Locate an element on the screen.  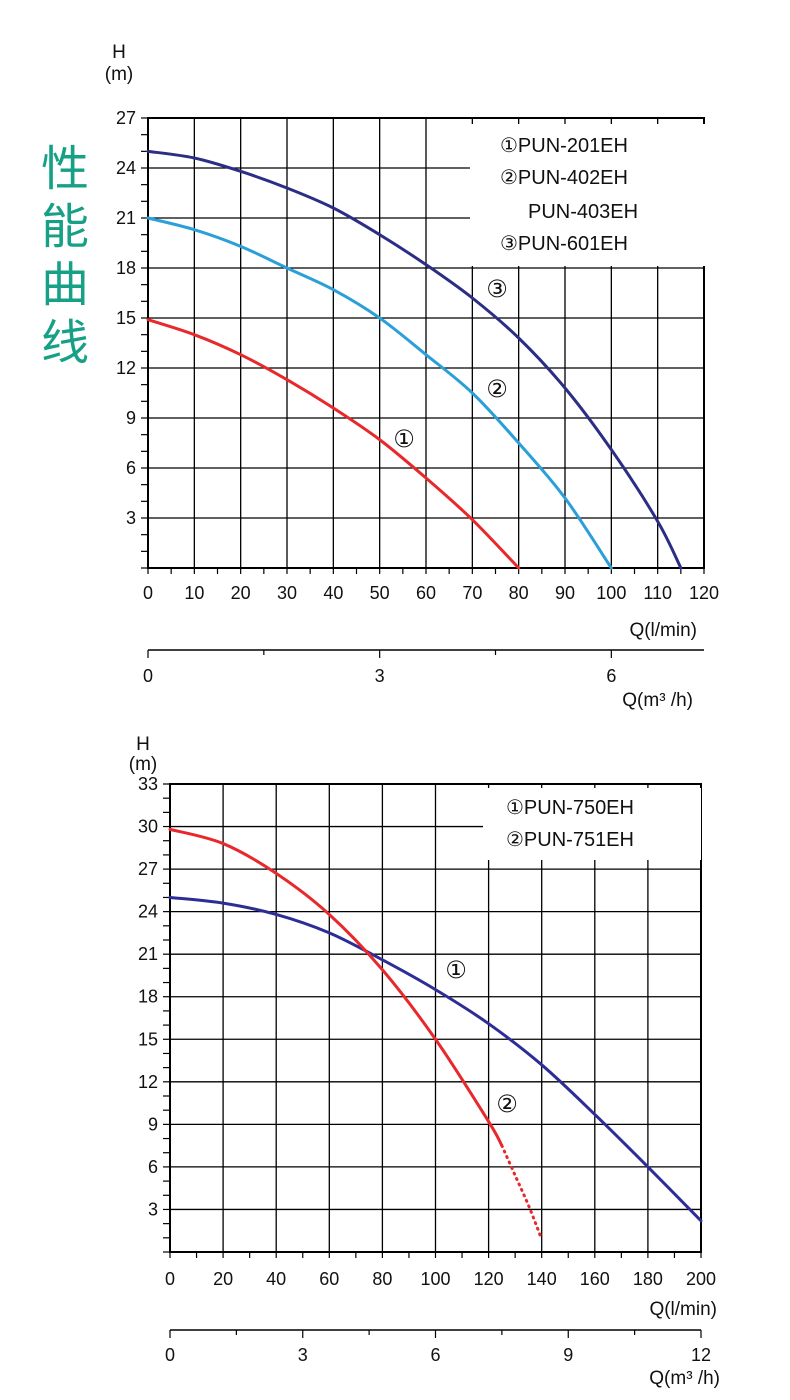
x-tick-label: 90 is located at coordinates (565, 593).